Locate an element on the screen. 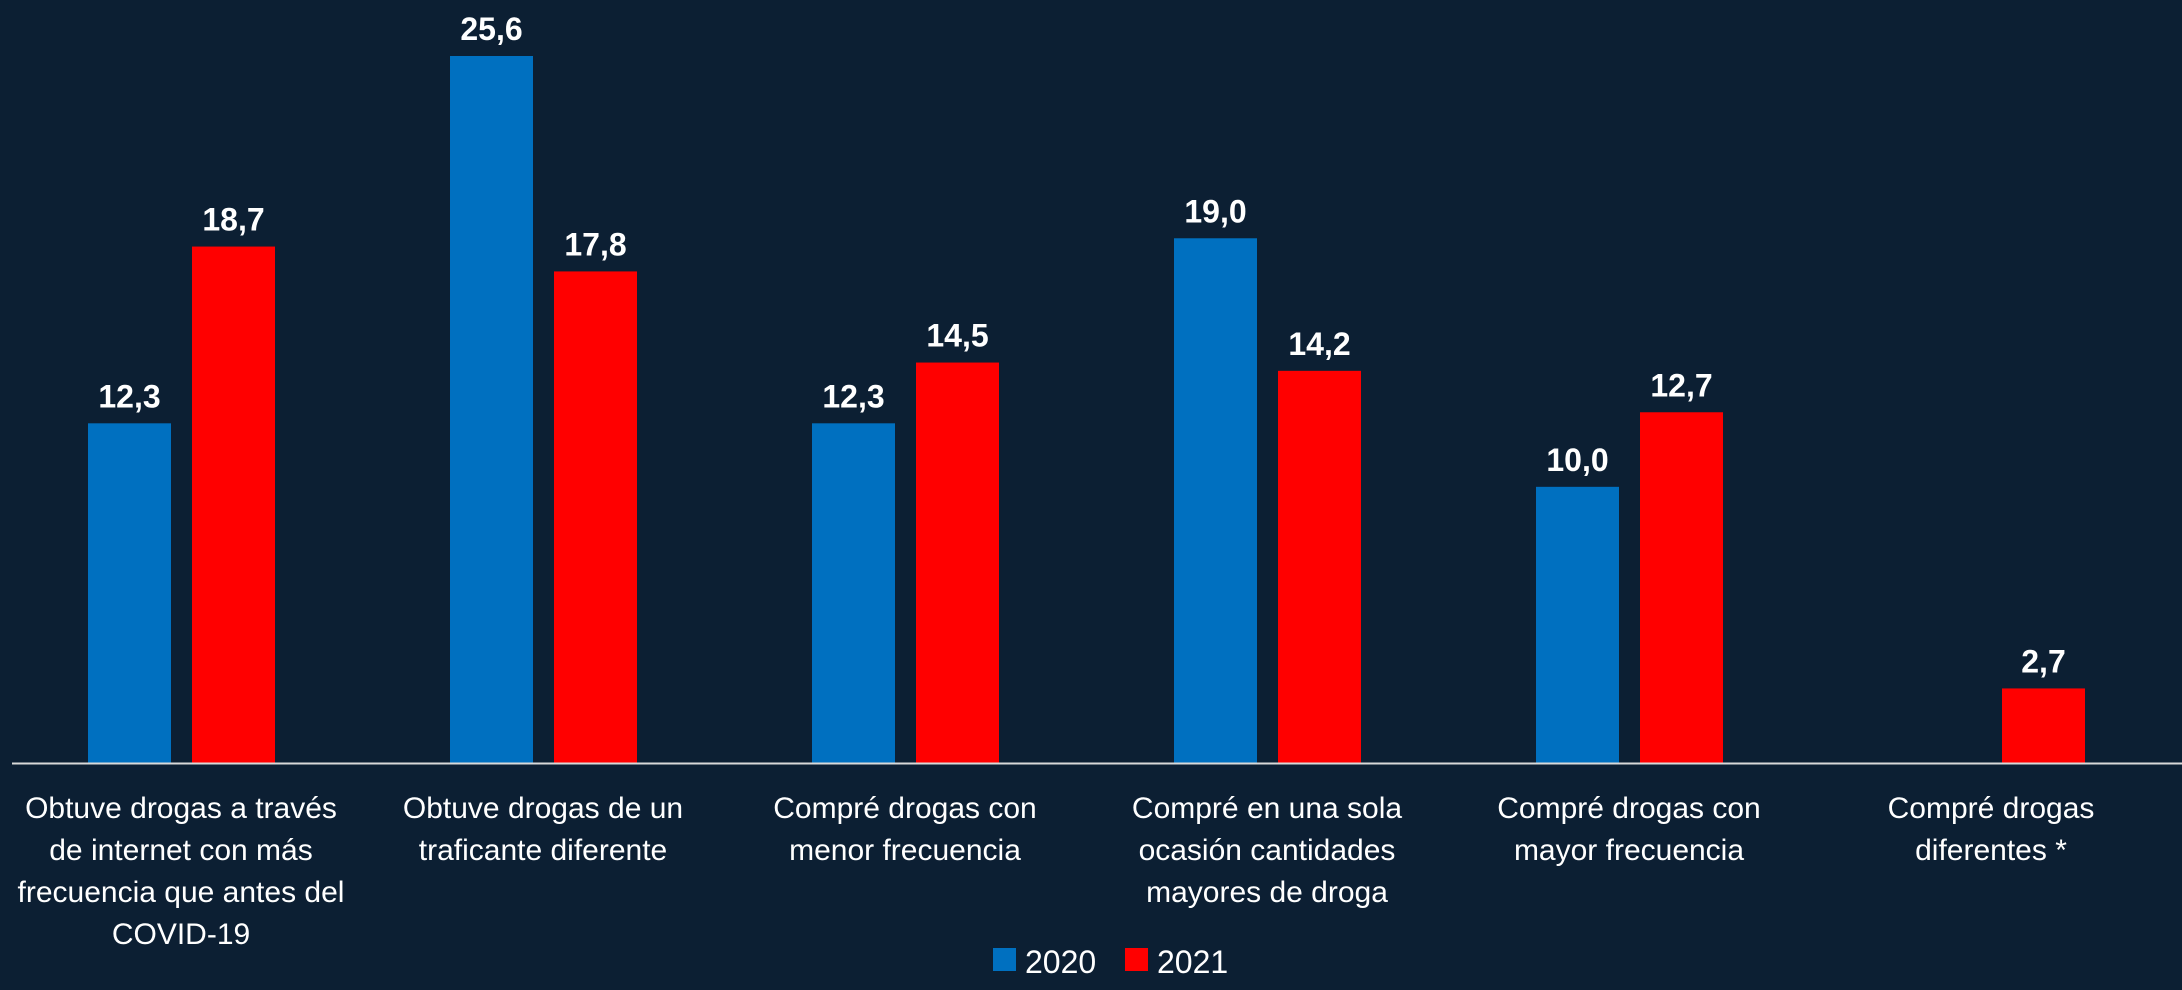 This screenshot has width=2182, height=990. category-label-line: ocasión cantidades is located at coordinates (1267, 850).